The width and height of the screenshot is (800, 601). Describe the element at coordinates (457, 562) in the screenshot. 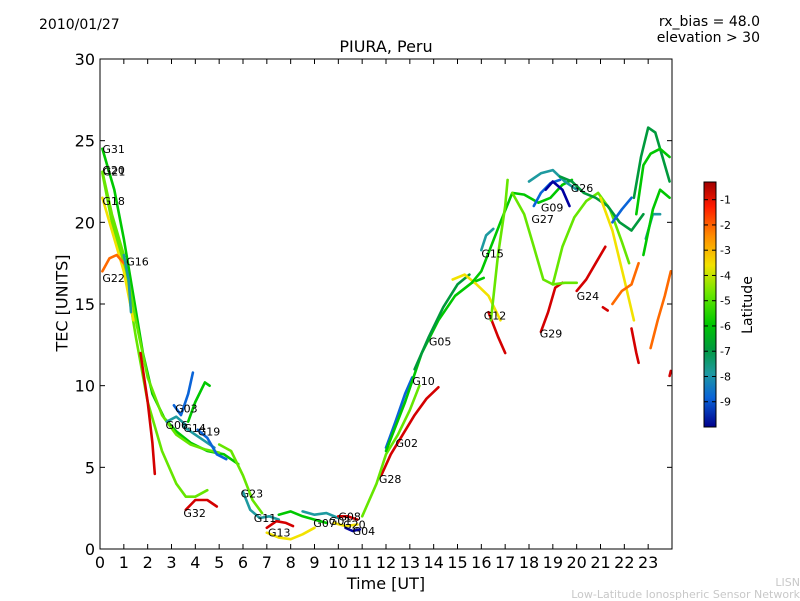

I see `x-tick-label: 15` at that location.